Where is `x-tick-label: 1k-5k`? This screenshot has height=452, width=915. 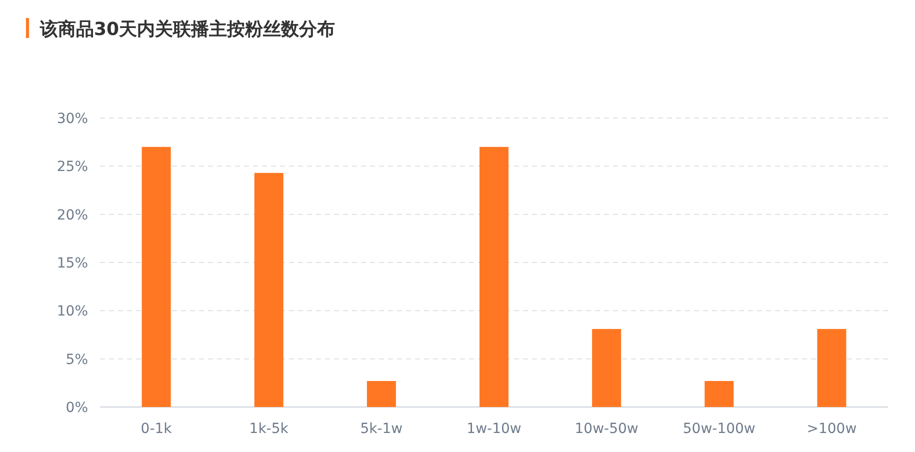
x-tick-label: 1k-5k is located at coordinates (269, 429).